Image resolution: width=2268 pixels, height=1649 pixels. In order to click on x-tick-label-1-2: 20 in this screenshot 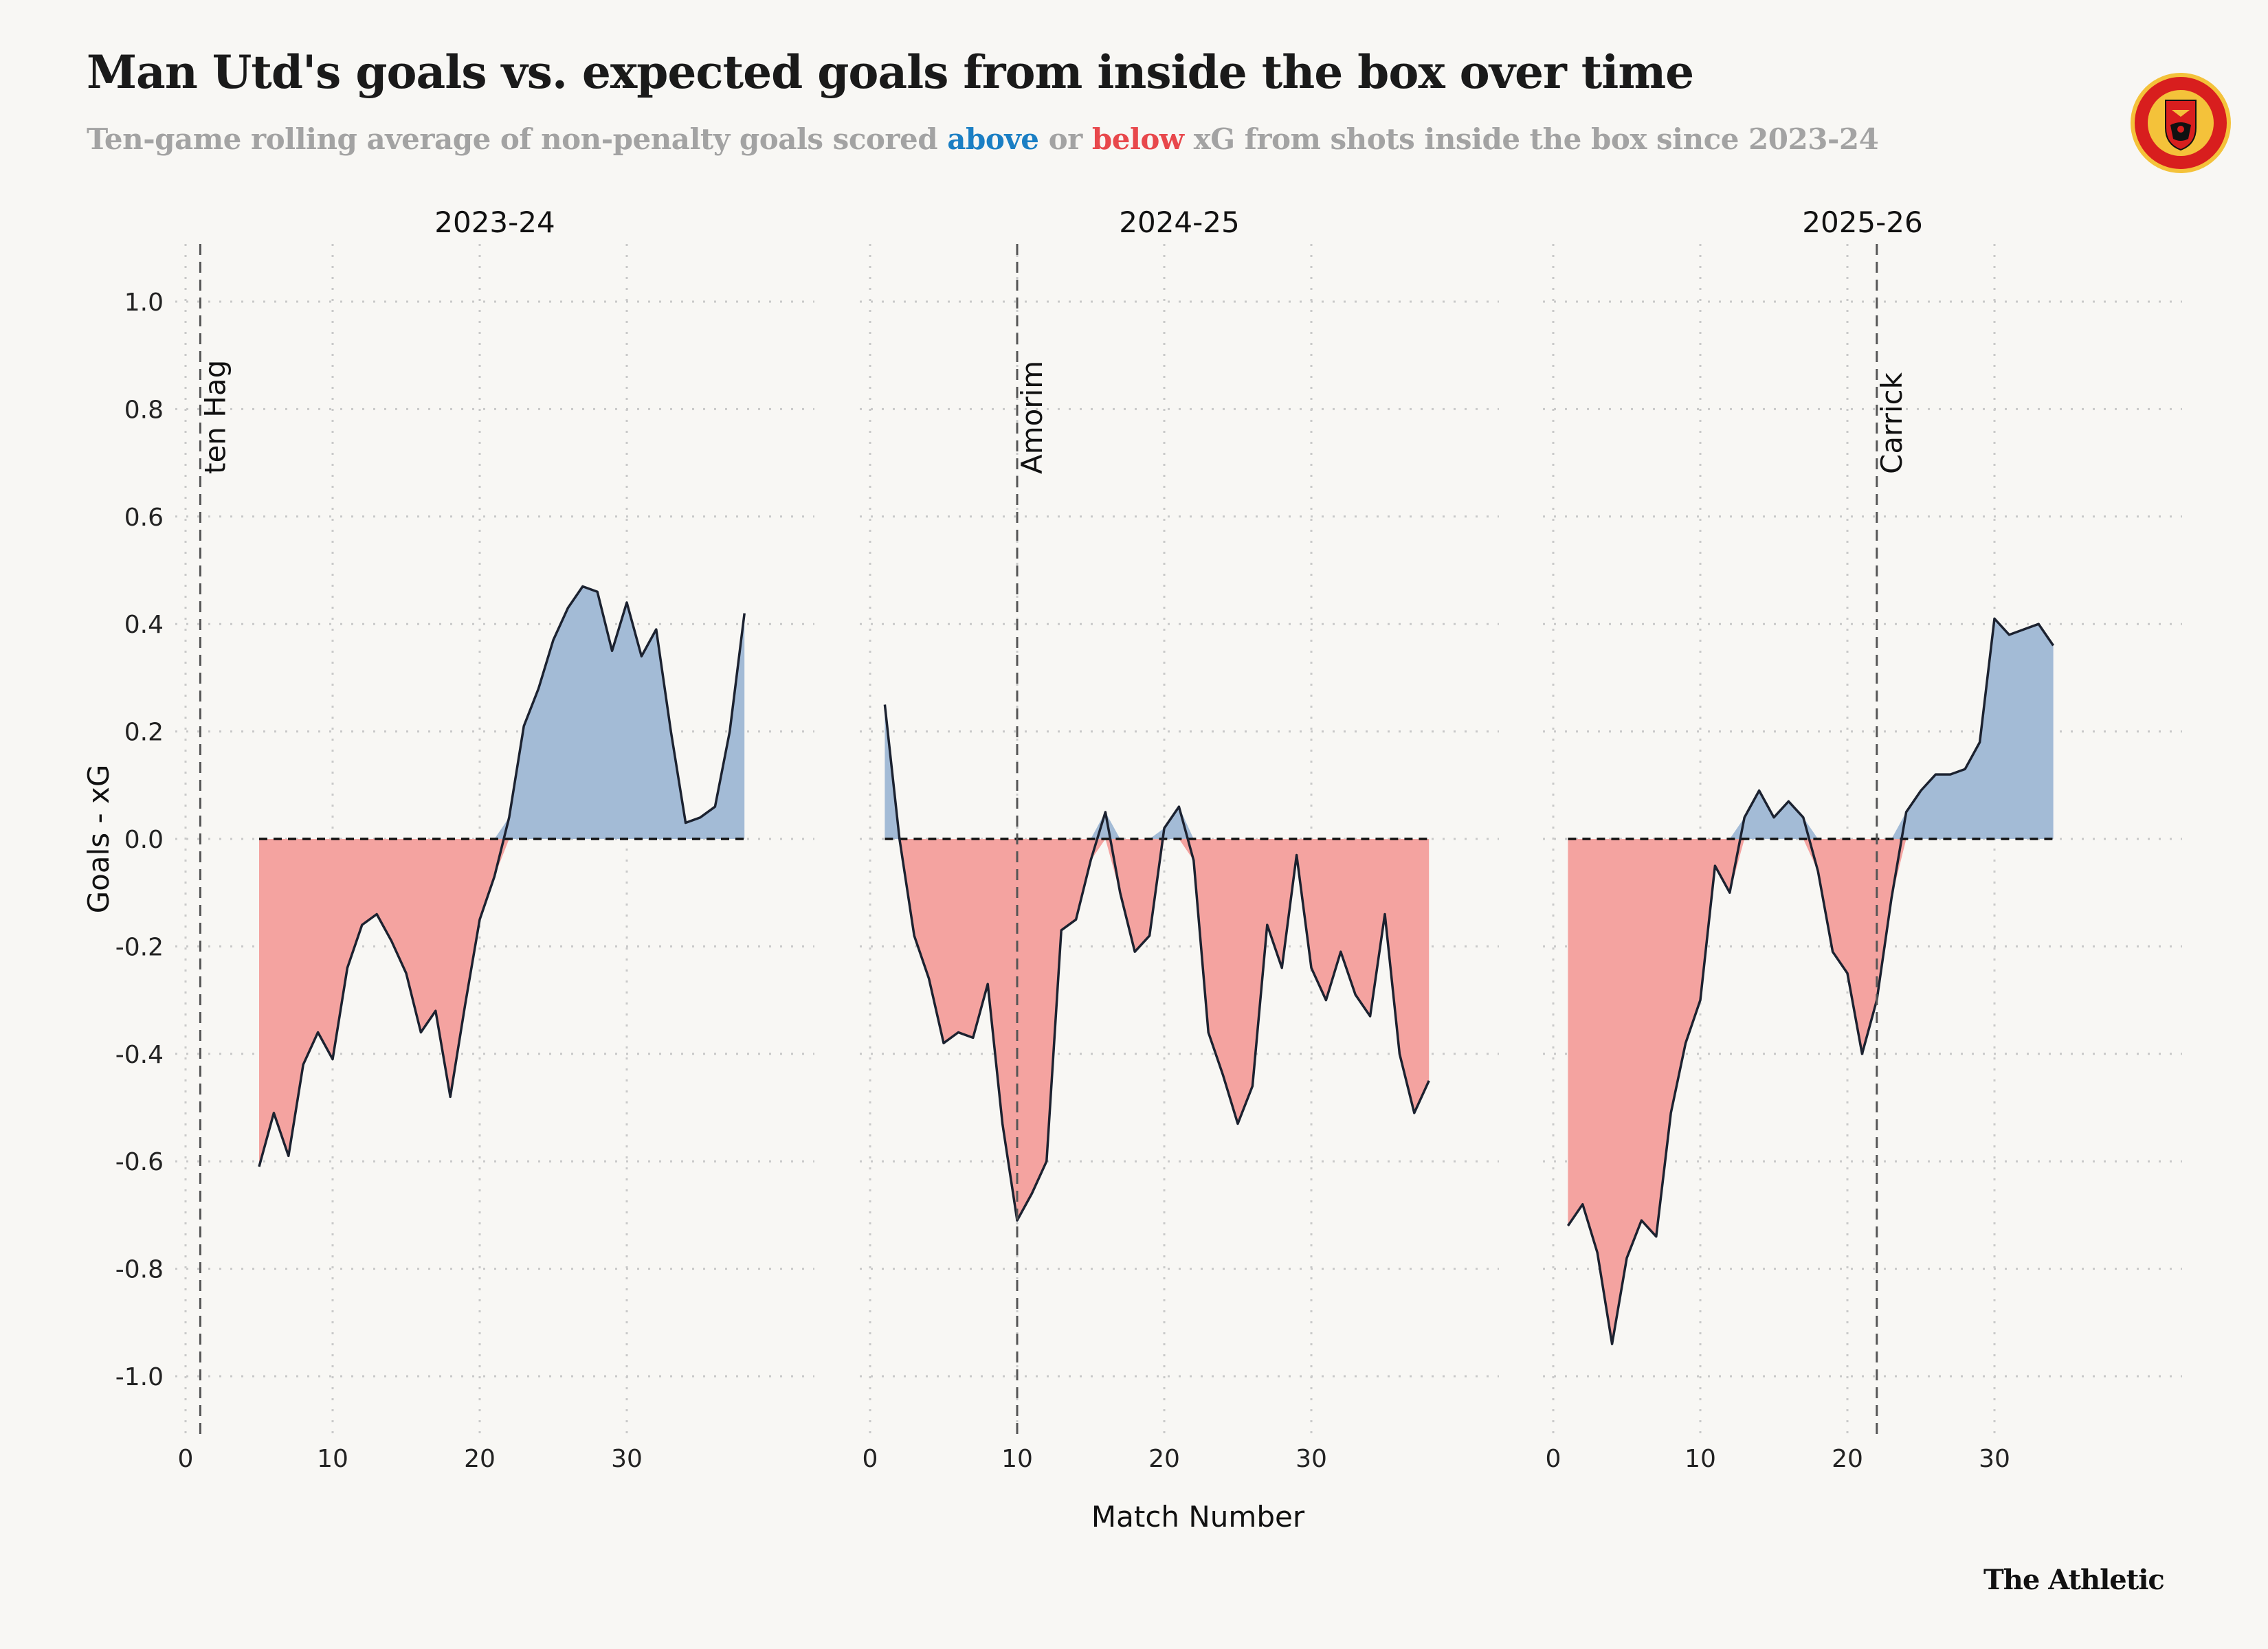, I will do `click(1164, 1459)`.